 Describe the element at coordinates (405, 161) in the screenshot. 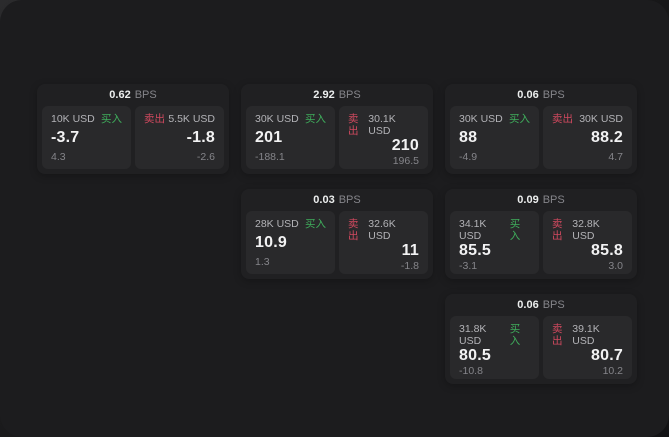

I see `sell-delta: 196.5` at that location.